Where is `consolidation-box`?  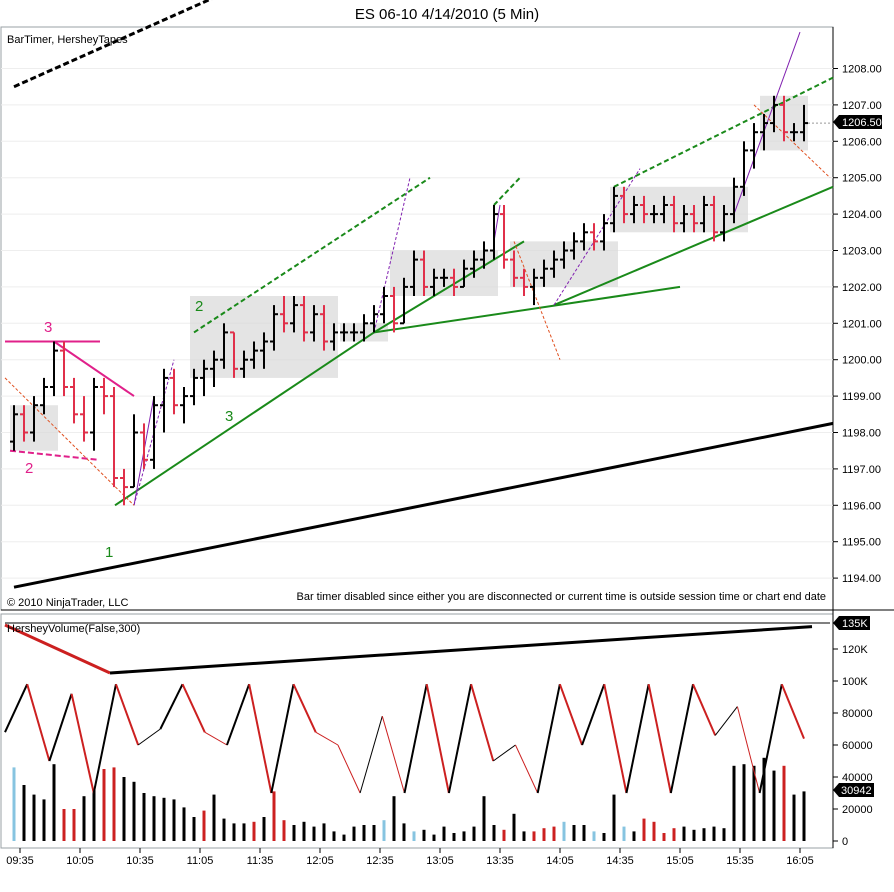 consolidation-box is located at coordinates (679, 209).